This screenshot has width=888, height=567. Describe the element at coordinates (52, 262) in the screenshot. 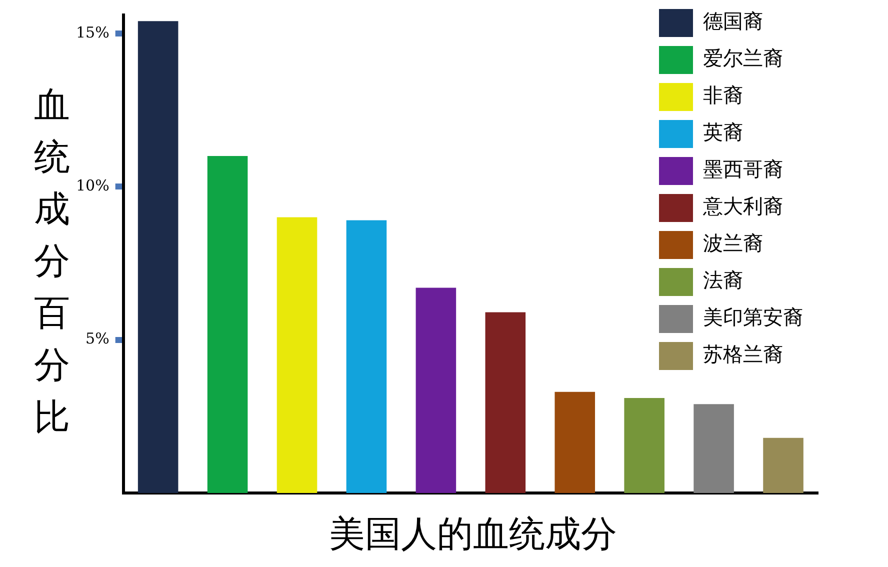

I see `y-axis-title: 血统成分百分比` at that location.